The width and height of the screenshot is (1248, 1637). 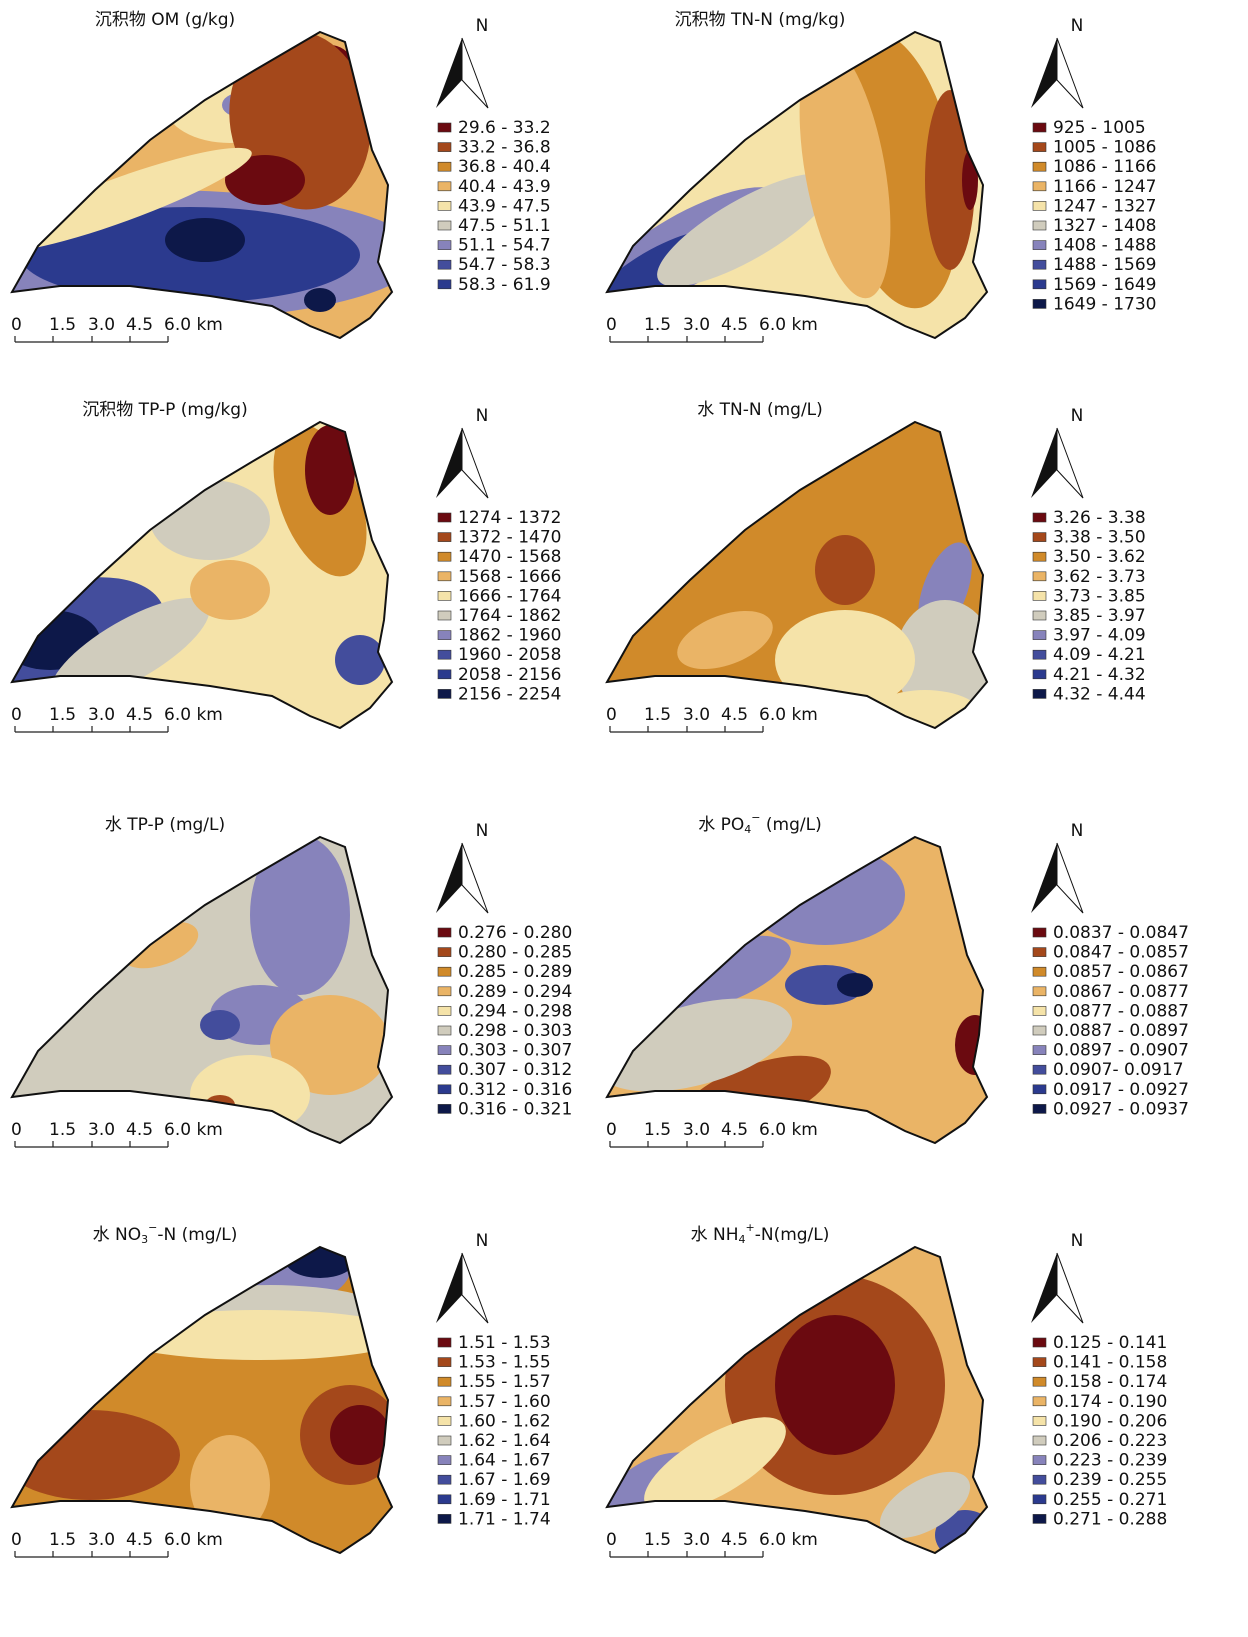 What do you see at coordinates (1110, 1480) in the screenshot?
I see `legend-label: 0.239 - 0.255` at bounding box center [1110, 1480].